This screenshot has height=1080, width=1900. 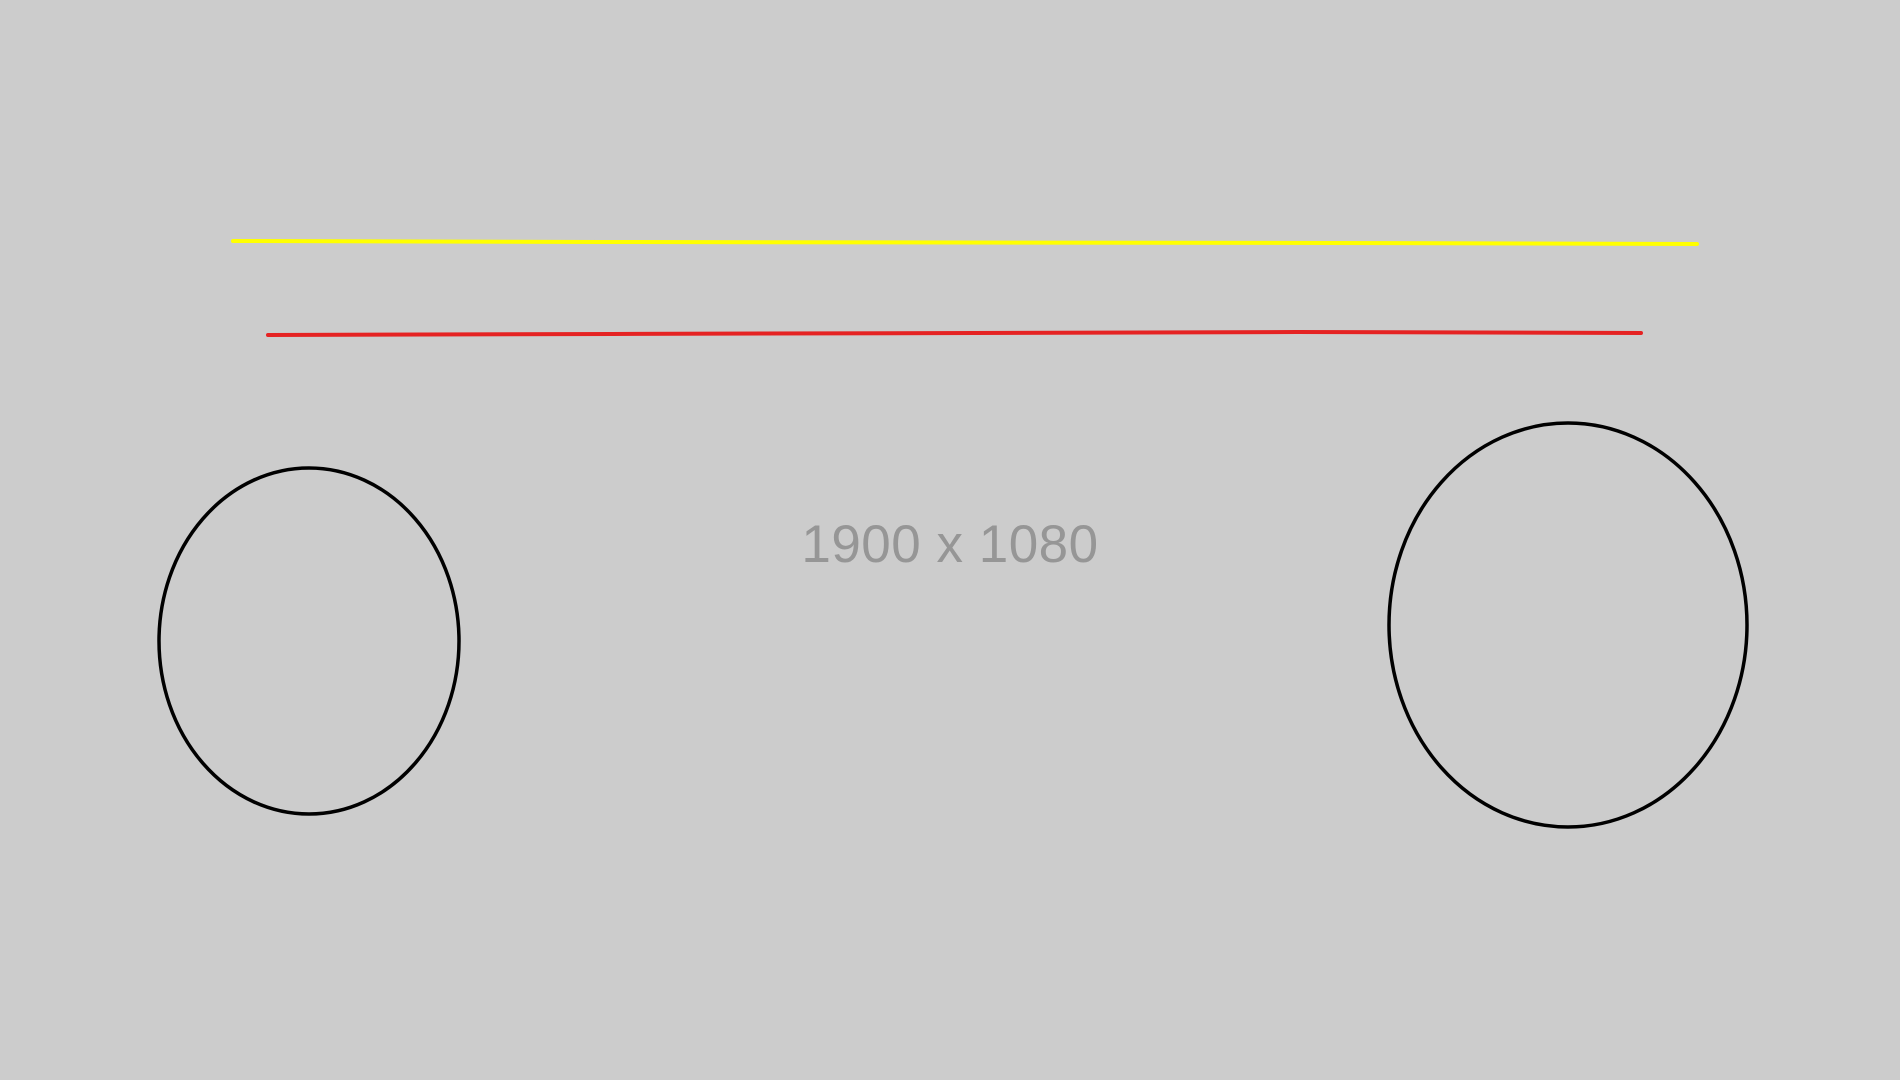 I want to click on right-circle, so click(x=1568, y=625).